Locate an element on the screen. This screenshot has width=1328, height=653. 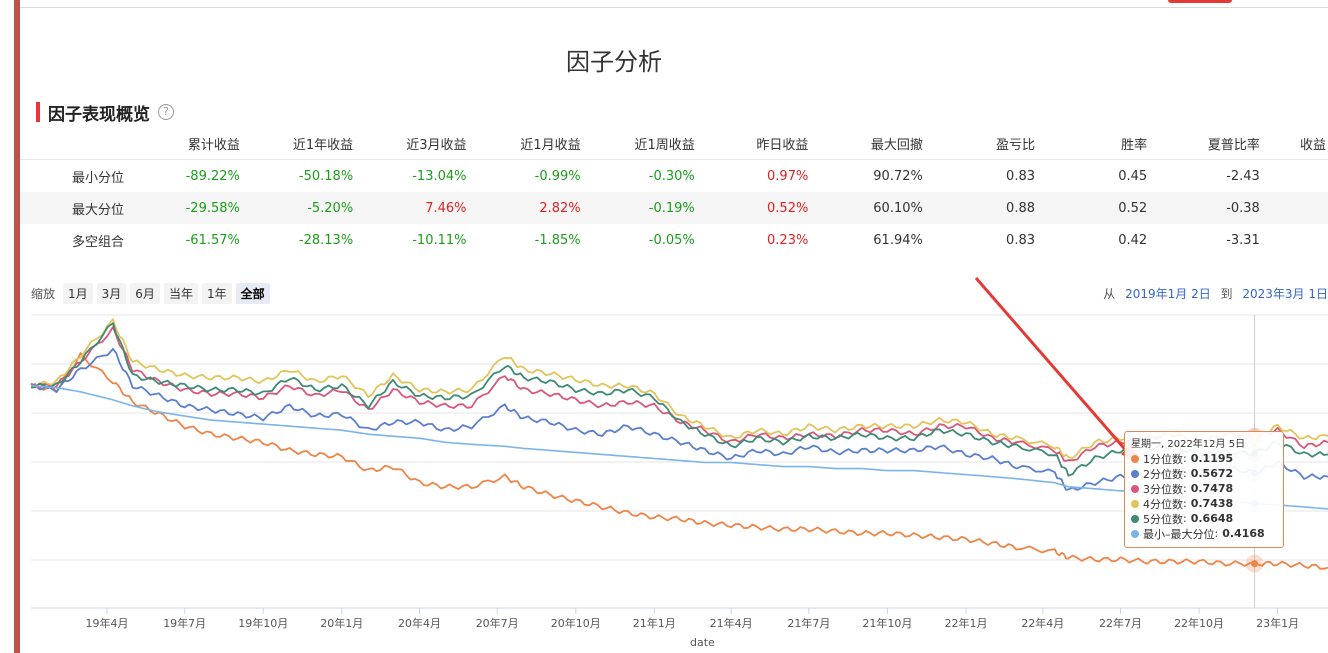
zoom-1y-button: 1年 is located at coordinates (216, 293).